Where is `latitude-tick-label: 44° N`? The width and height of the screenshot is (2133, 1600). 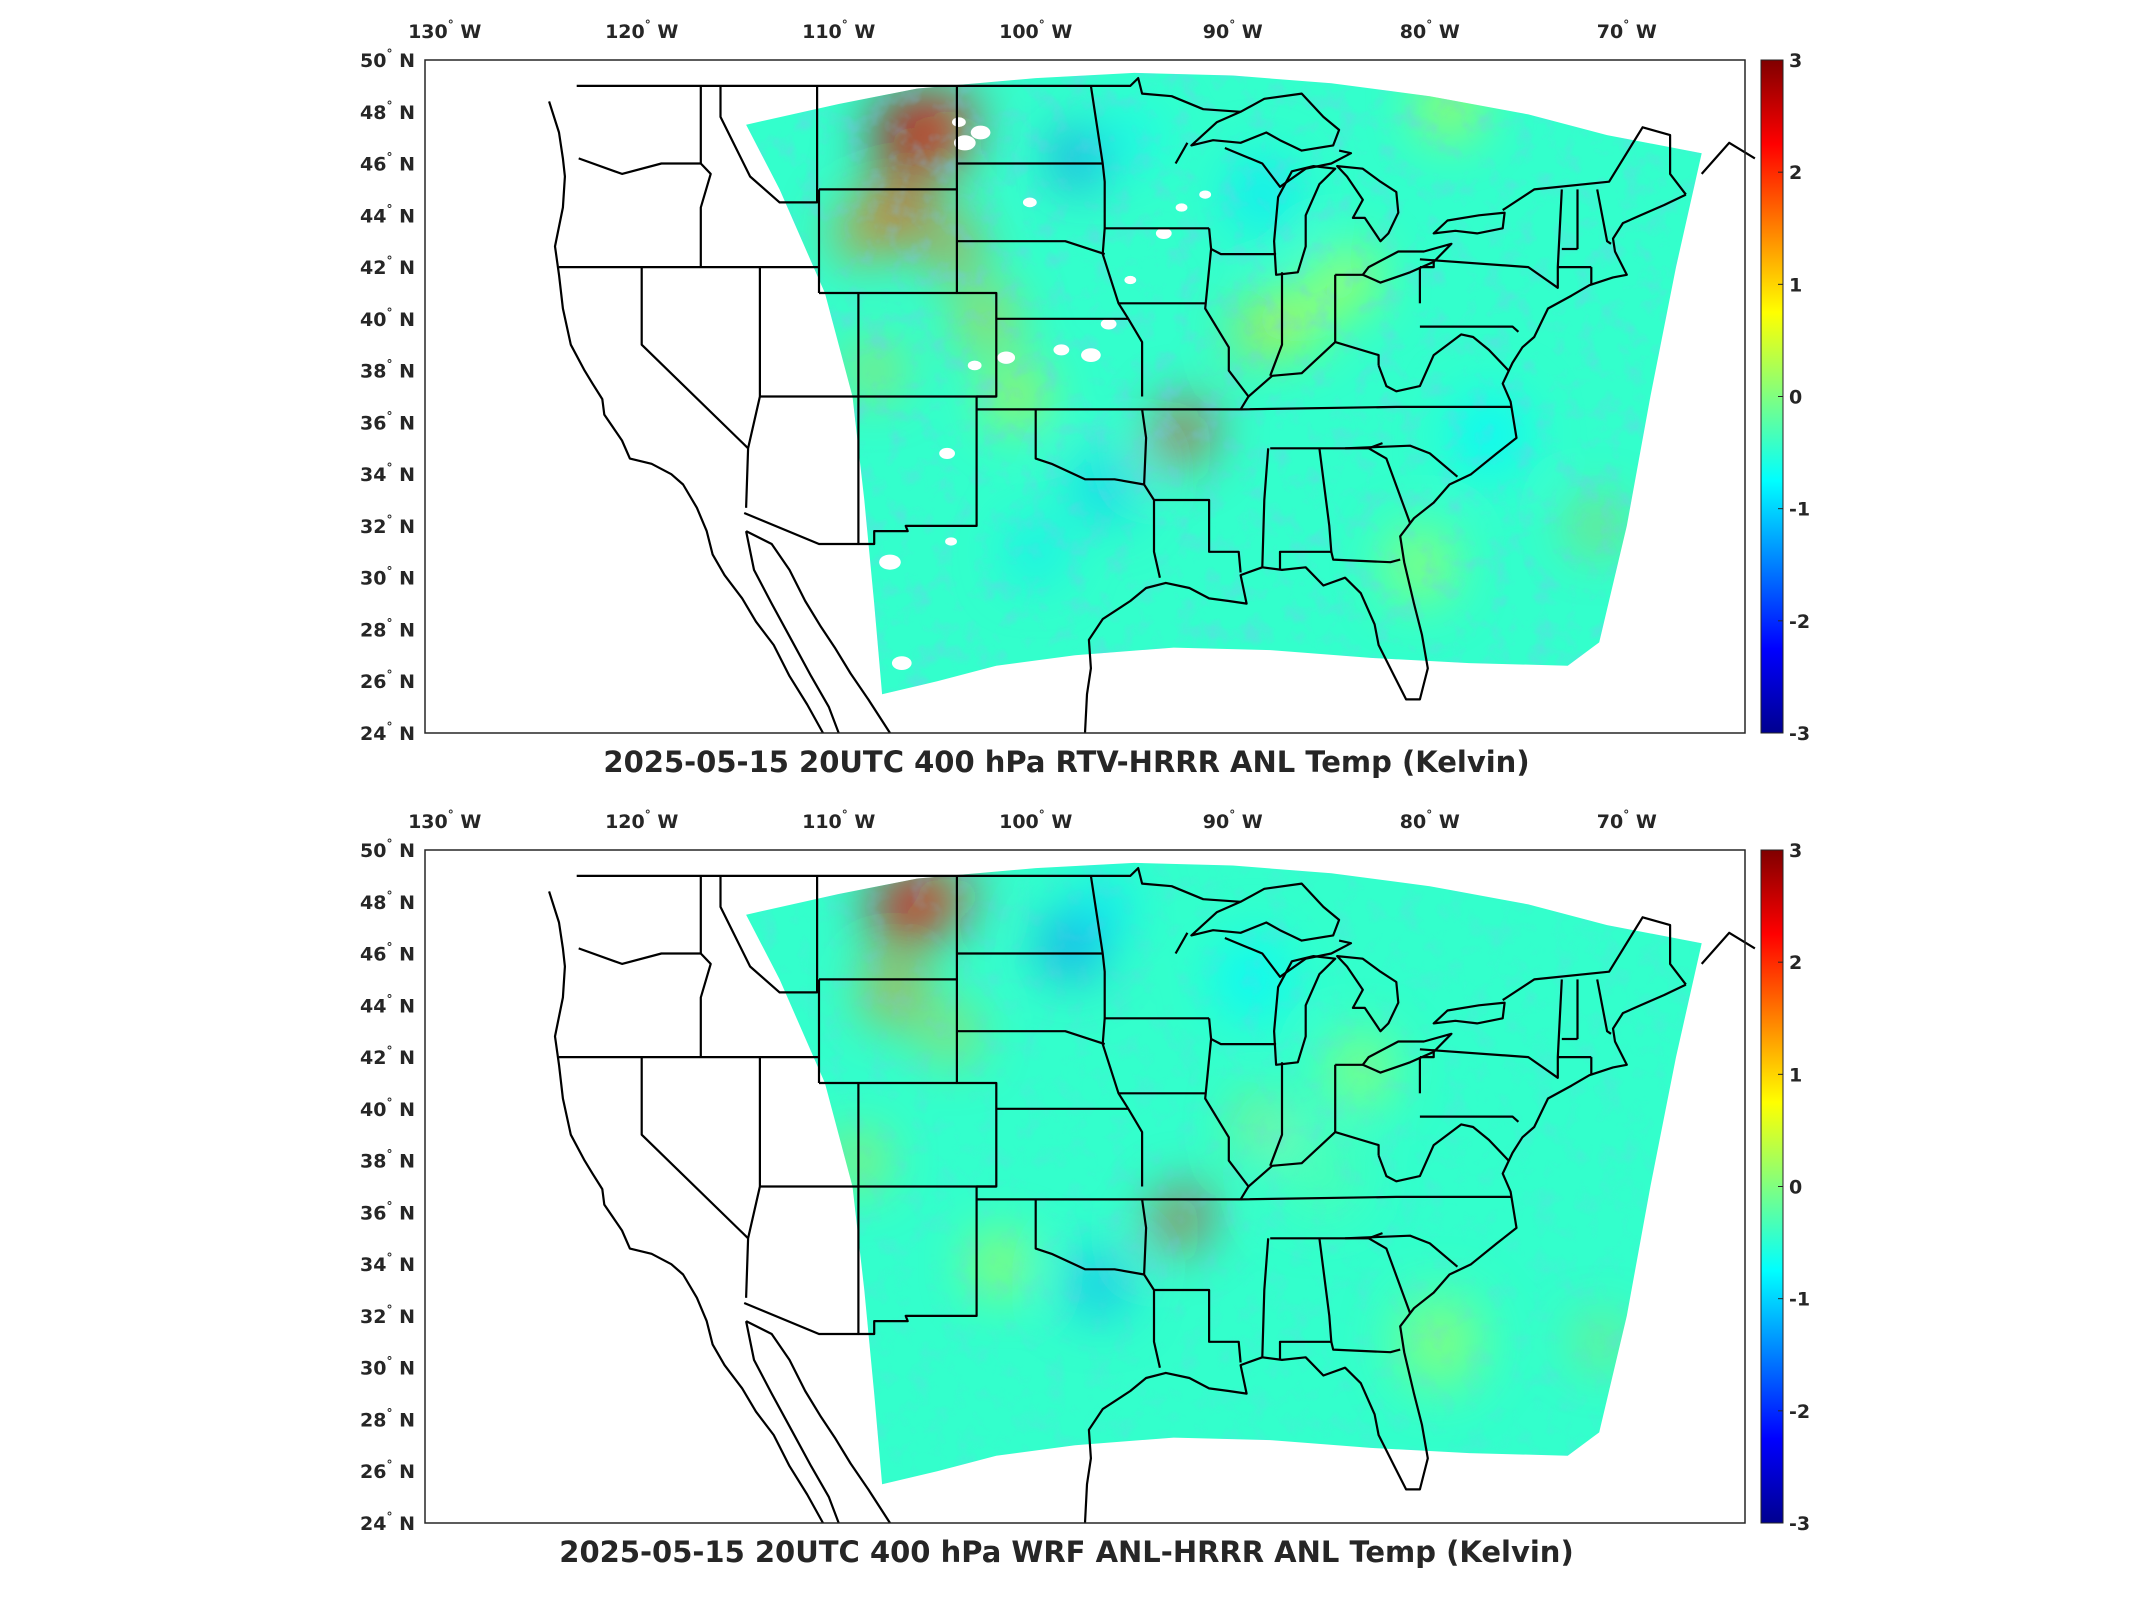 latitude-tick-label: 44° N is located at coordinates (387, 214).